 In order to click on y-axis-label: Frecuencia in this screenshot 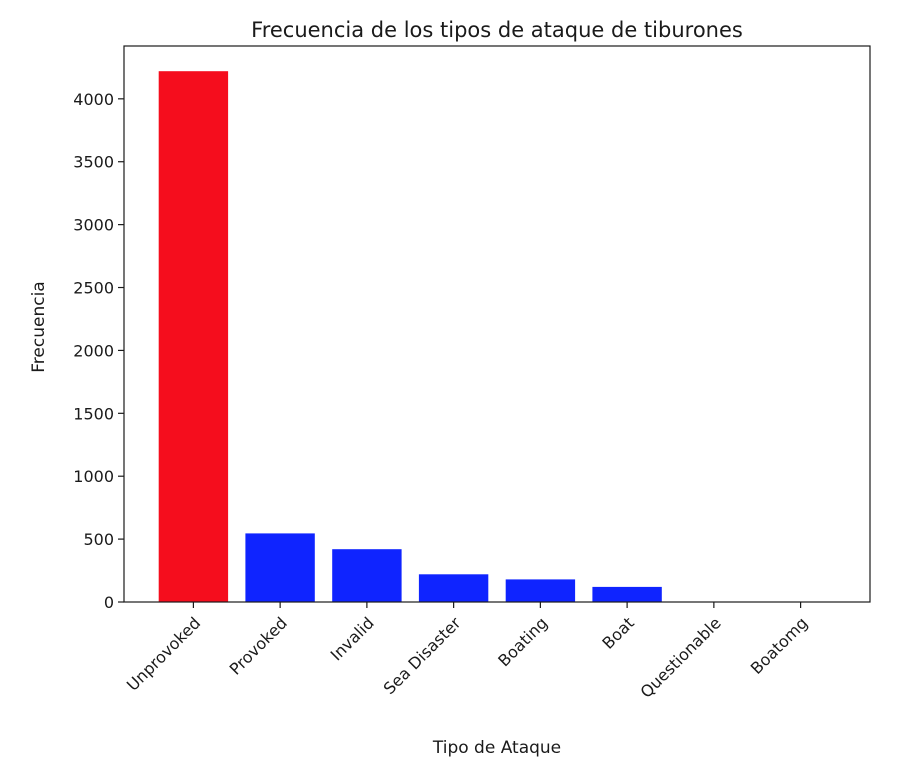, I will do `click(39, 326)`.